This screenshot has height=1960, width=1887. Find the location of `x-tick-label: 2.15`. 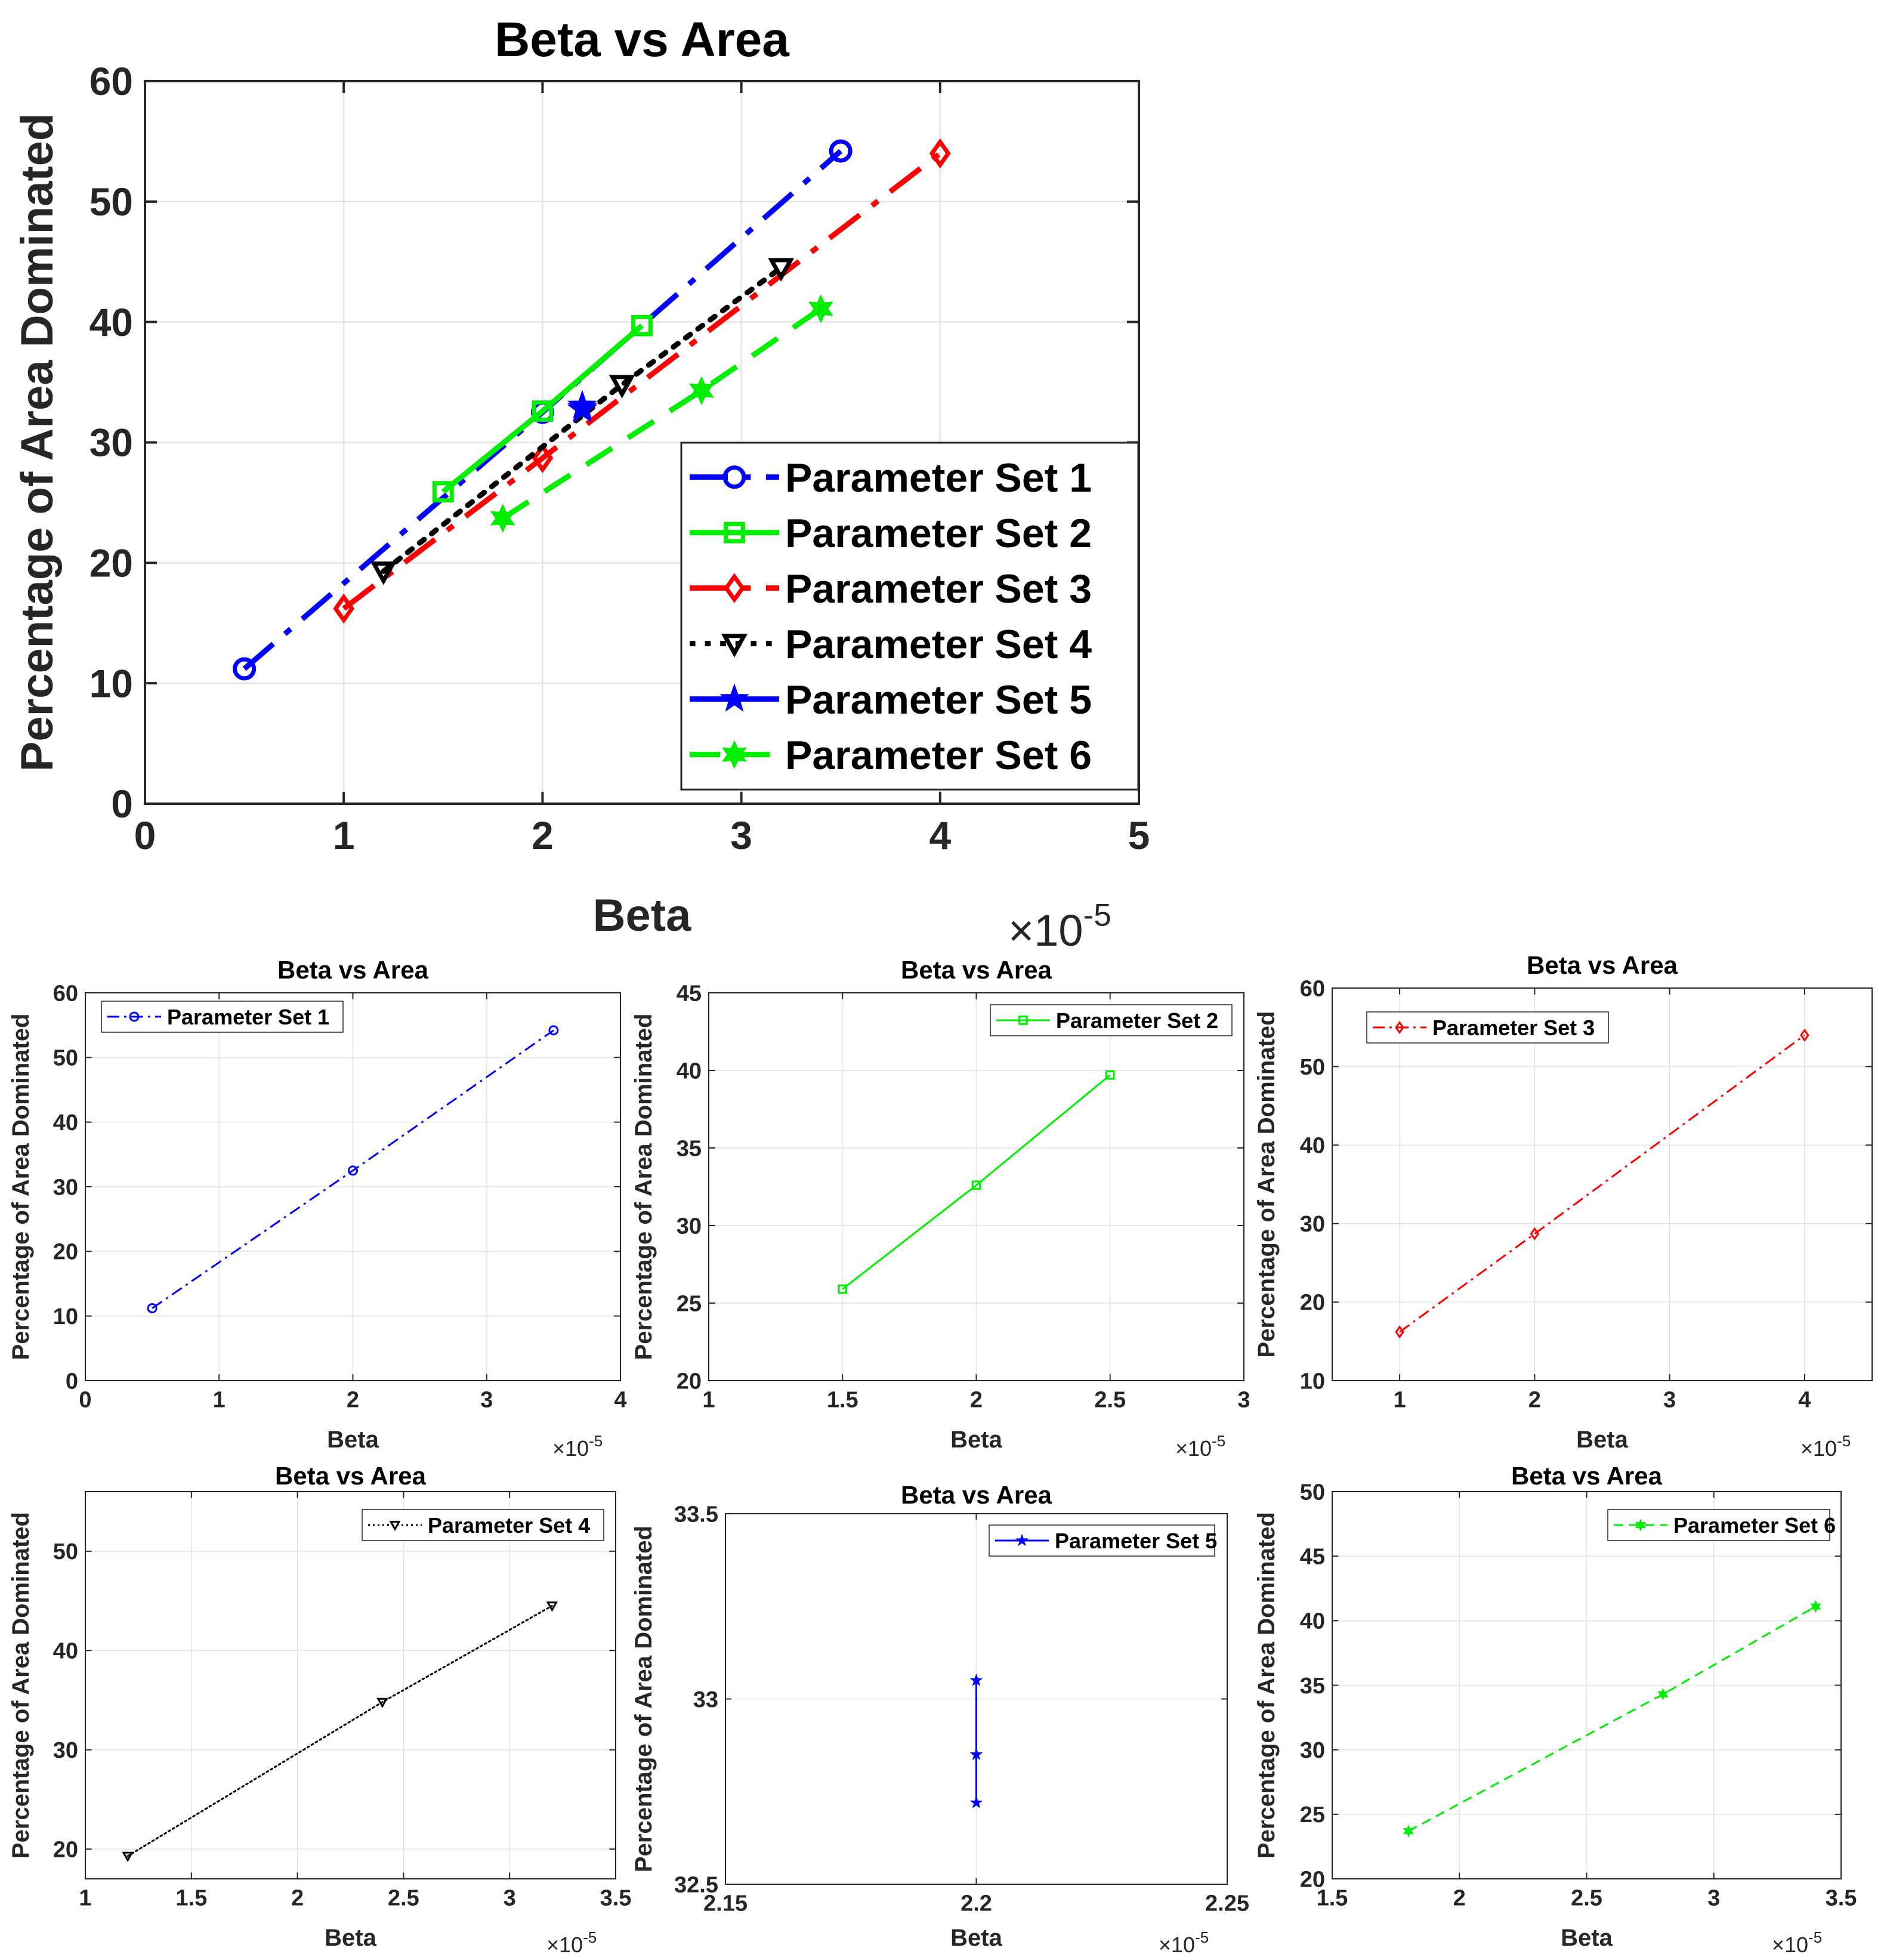

x-tick-label: 2.15 is located at coordinates (725, 1903).